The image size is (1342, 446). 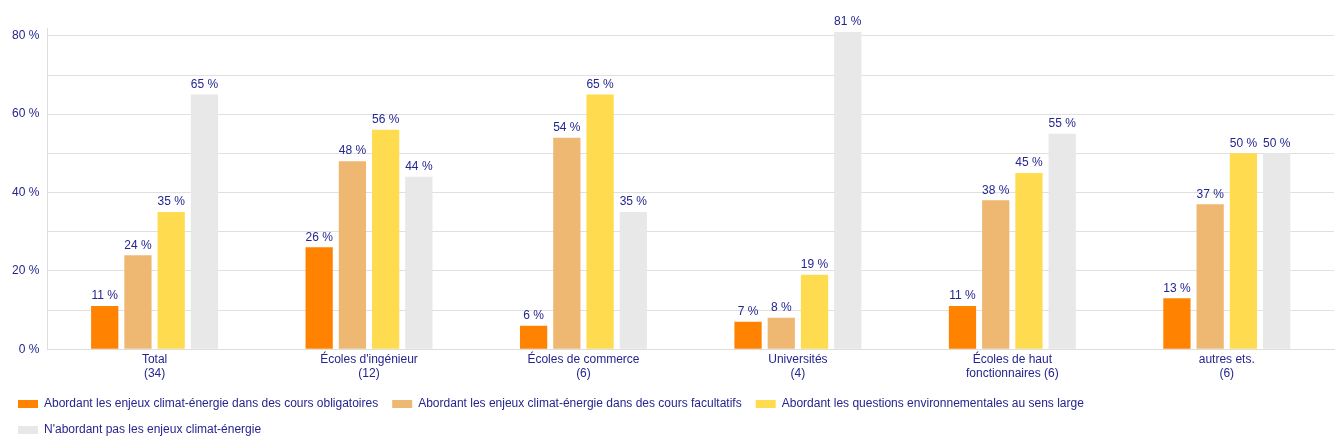 I want to click on text: 24 %, so click(x=138, y=244).